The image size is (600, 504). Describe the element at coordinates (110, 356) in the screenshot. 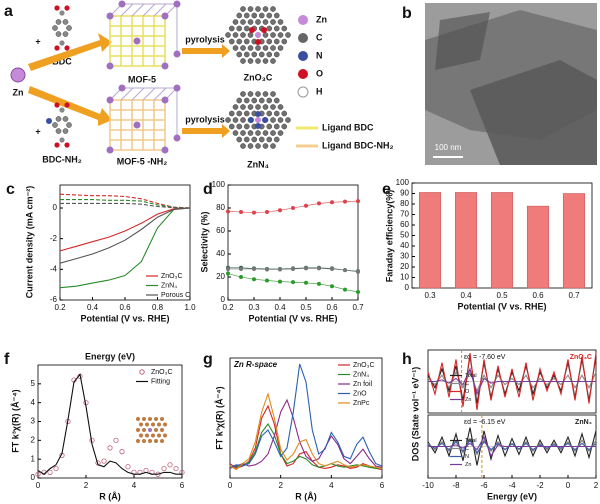

I see `chart-title: Energy (eV)` at that location.